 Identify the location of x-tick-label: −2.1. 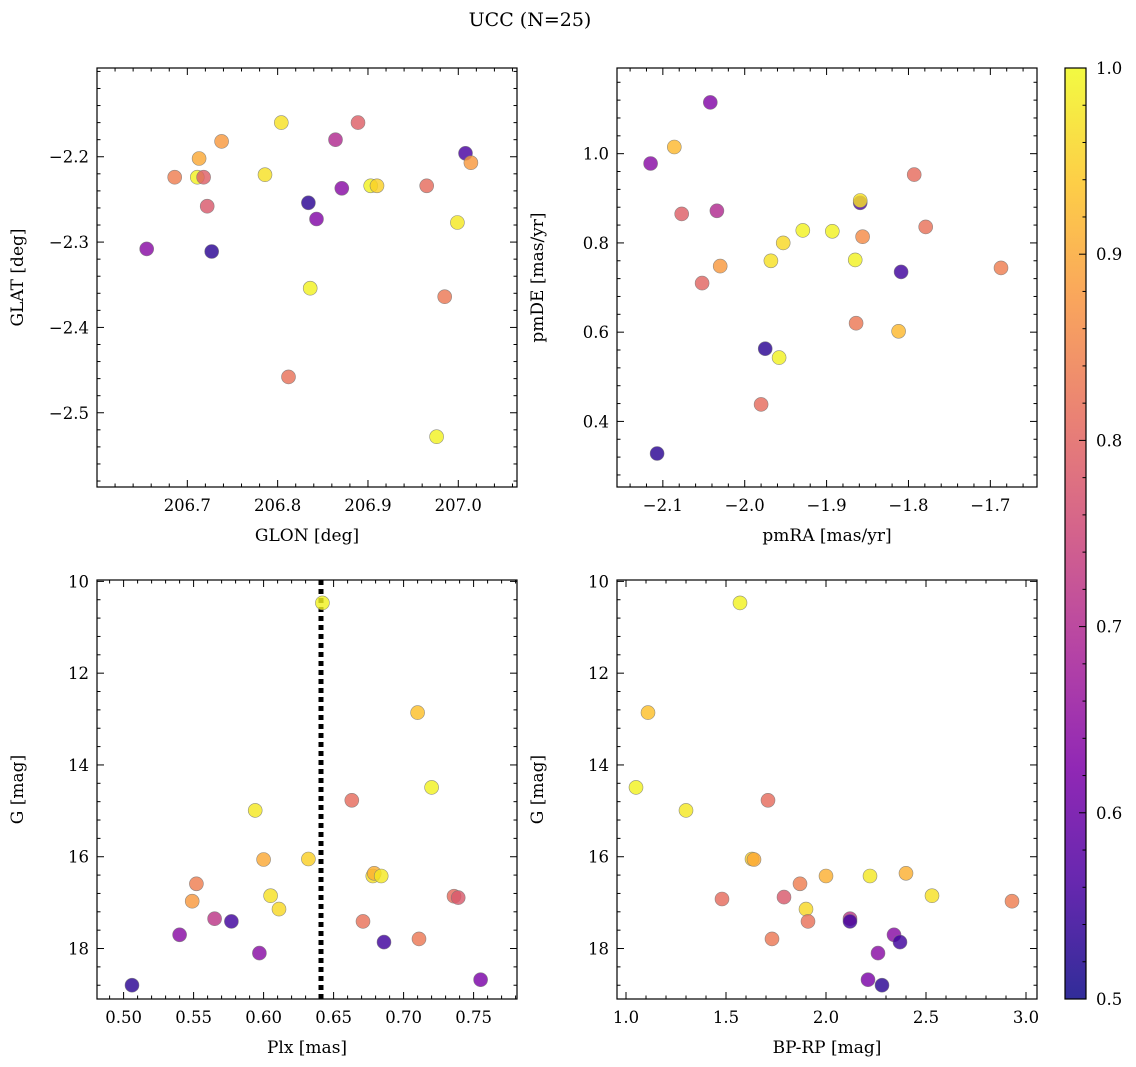
(663, 505).